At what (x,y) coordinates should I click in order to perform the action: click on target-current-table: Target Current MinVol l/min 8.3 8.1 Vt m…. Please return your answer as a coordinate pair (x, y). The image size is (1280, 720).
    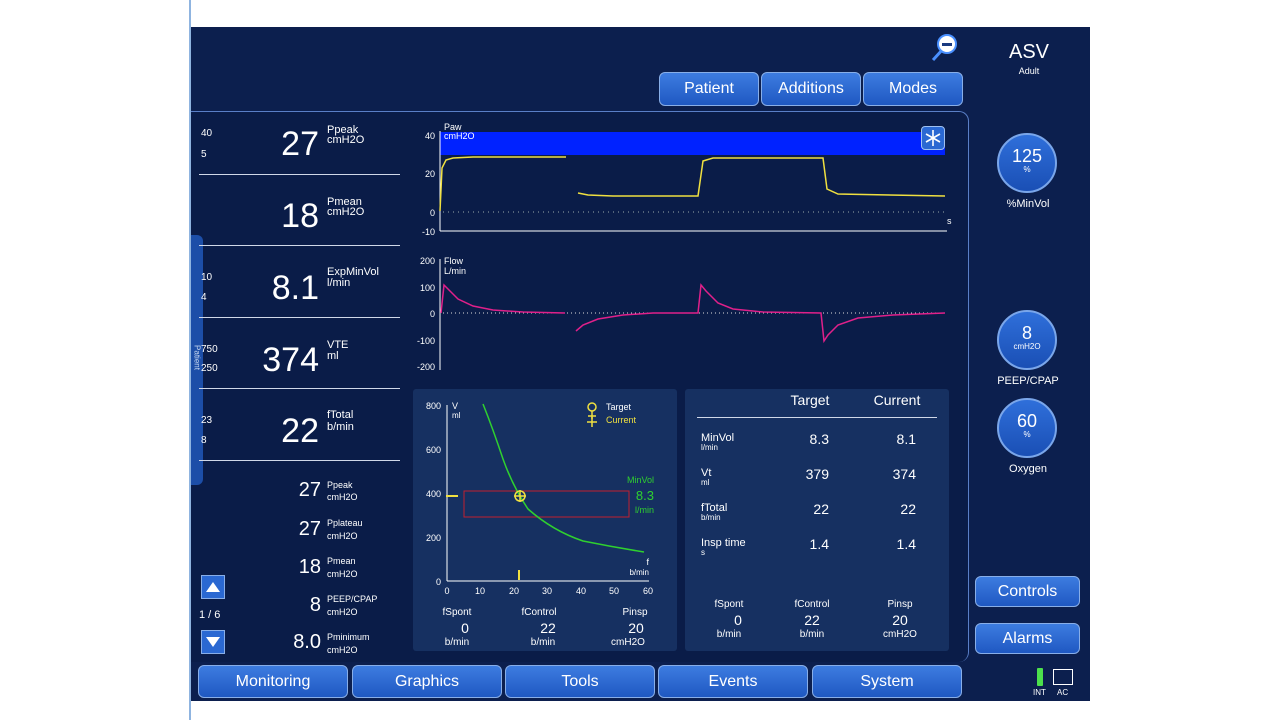
    Looking at the image, I should click on (817, 520).